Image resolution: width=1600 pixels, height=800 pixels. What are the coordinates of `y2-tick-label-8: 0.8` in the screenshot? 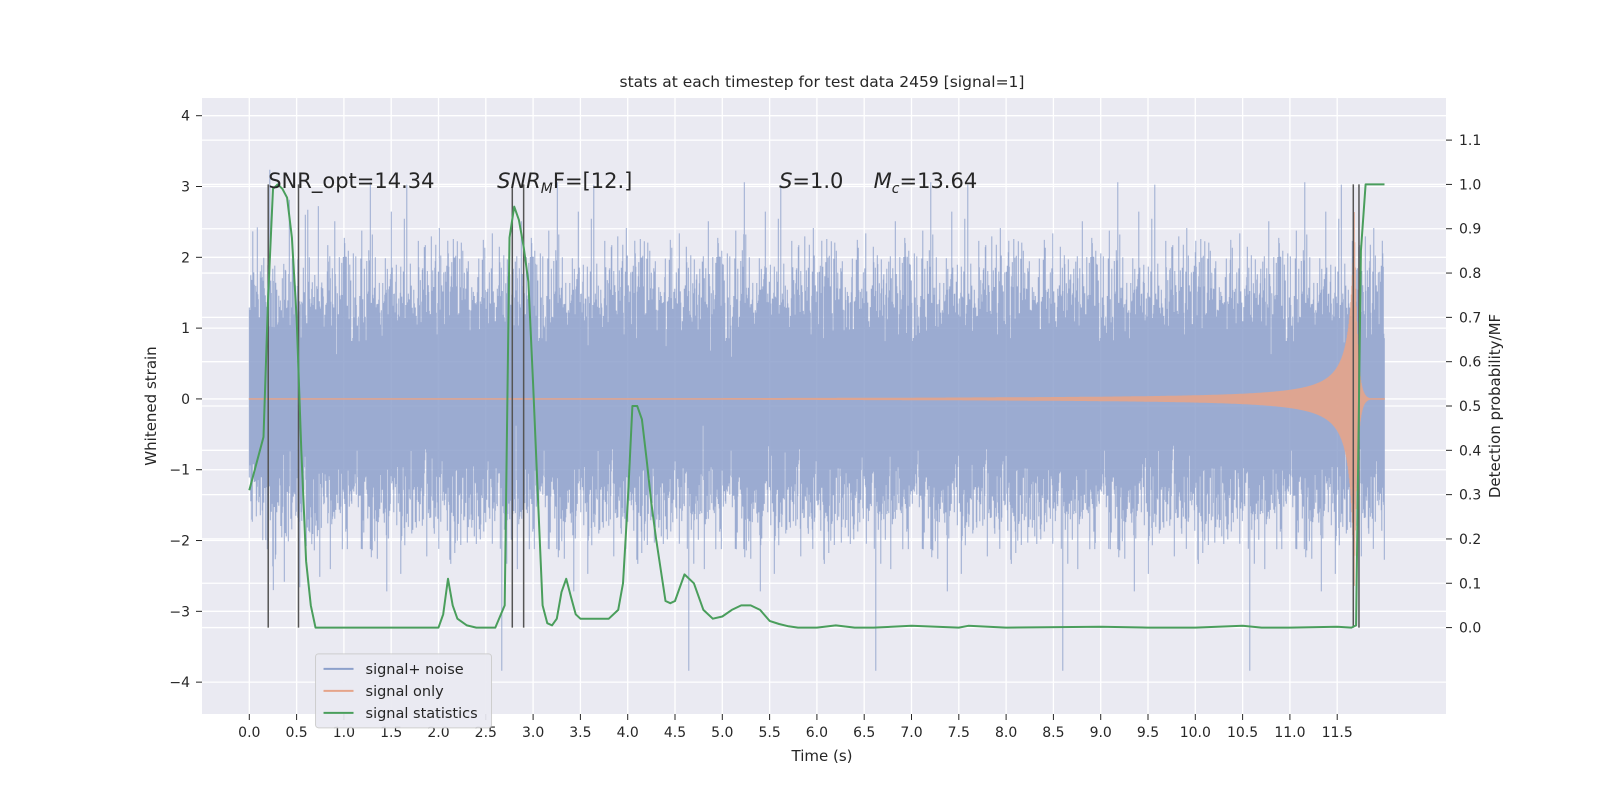 It's located at (1470, 274).